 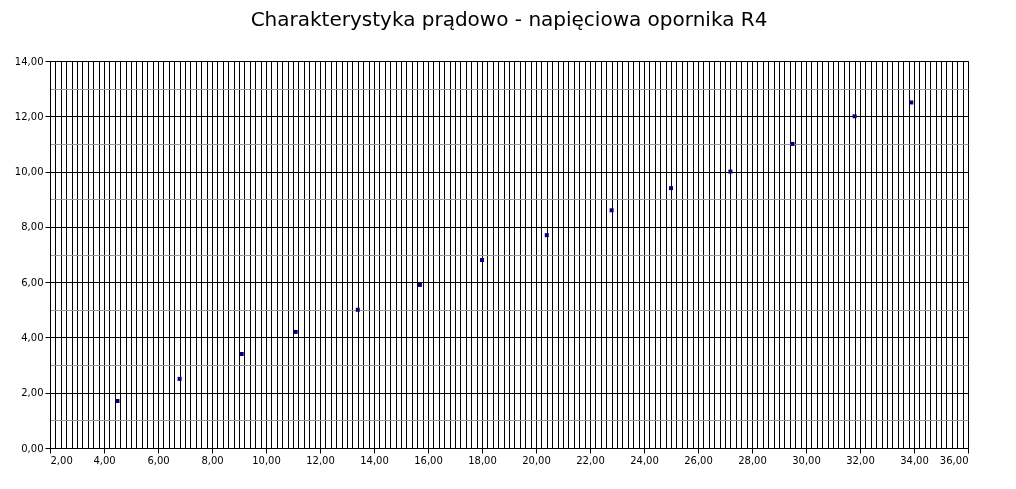 What do you see at coordinates (954, 460) in the screenshot?
I see `x-tick-label: 36,00` at bounding box center [954, 460].